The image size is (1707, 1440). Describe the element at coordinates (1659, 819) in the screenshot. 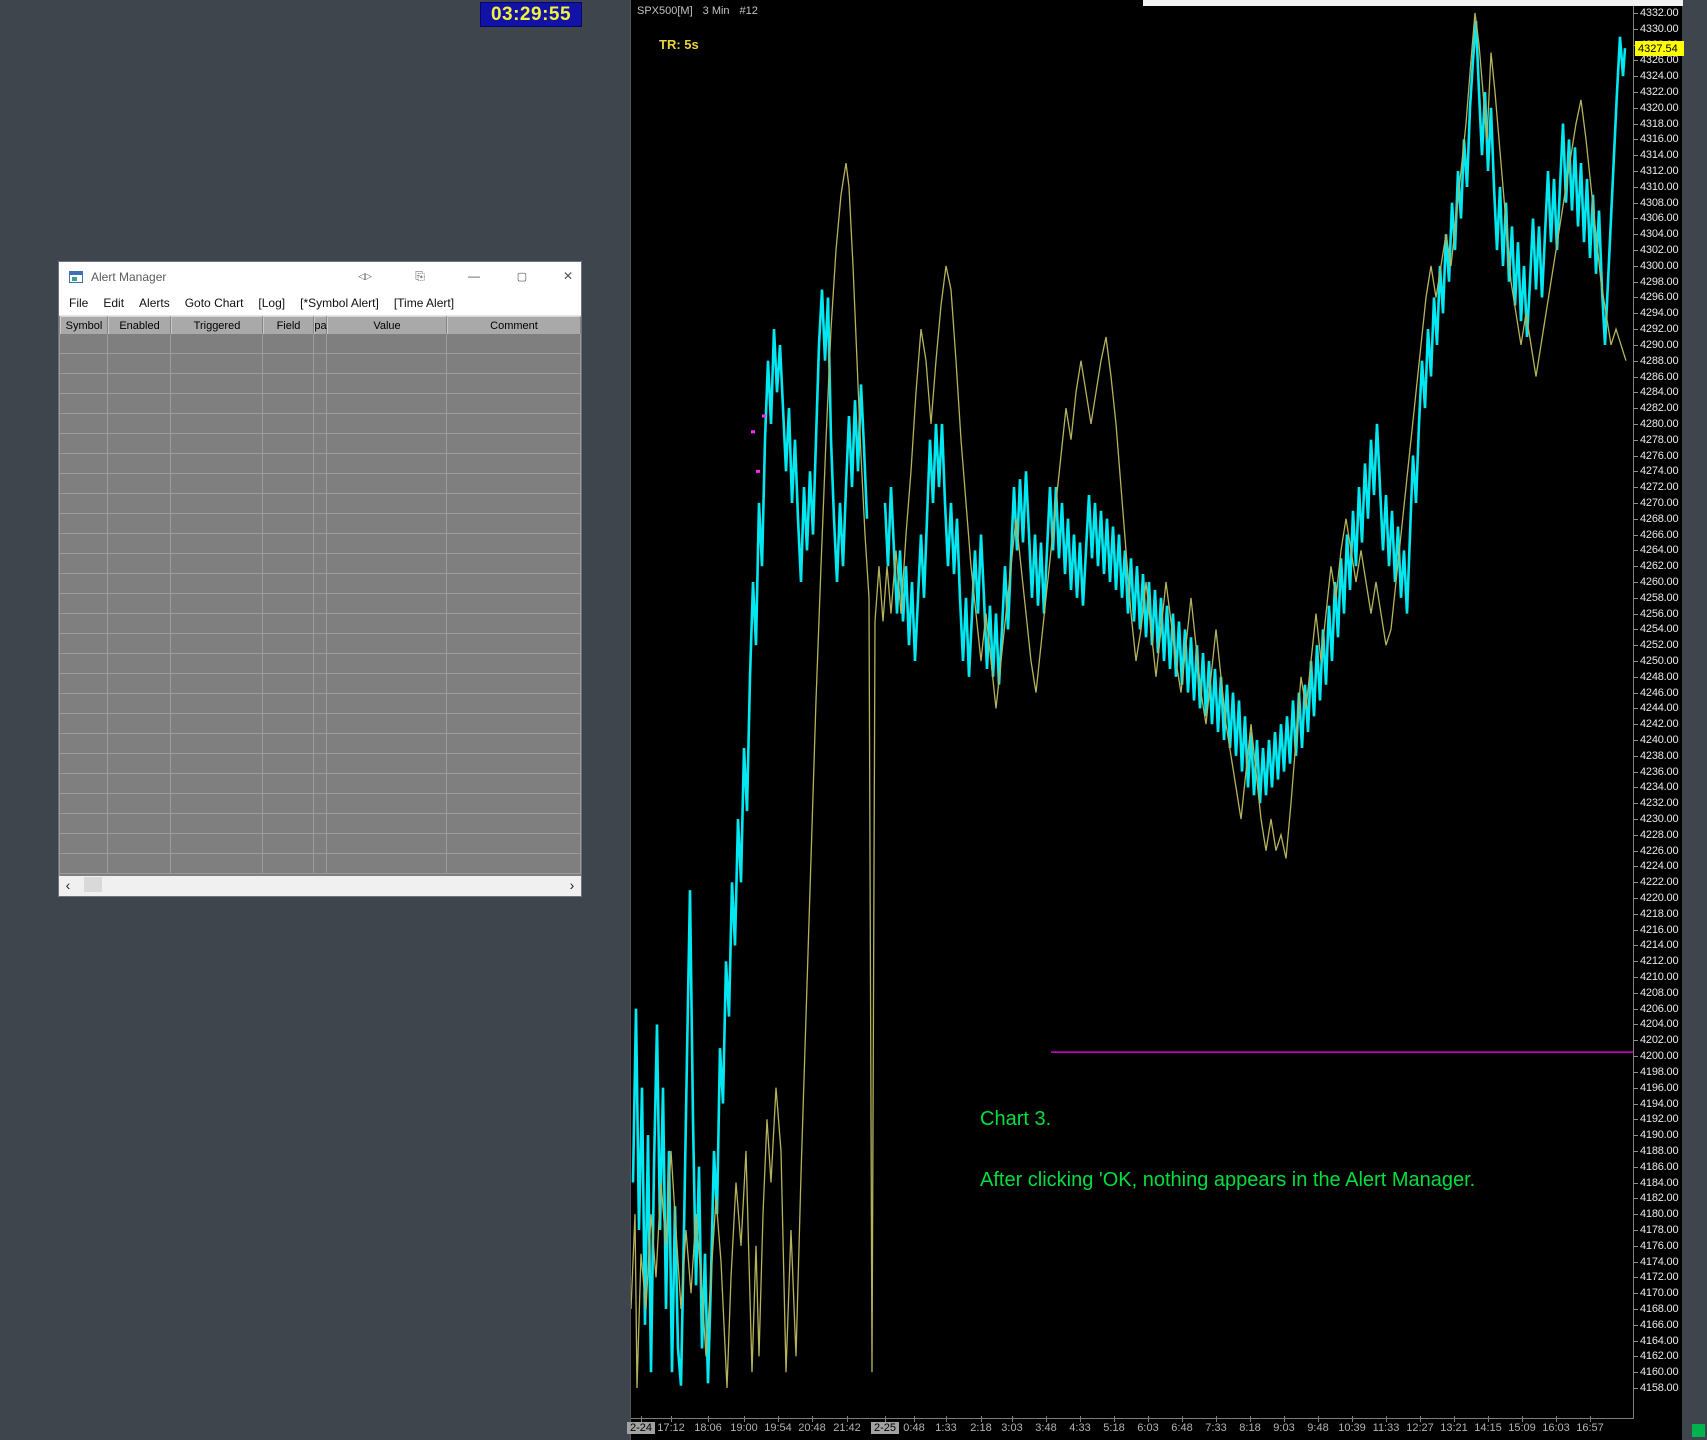

I see `price-axis-label: 4230.00` at that location.